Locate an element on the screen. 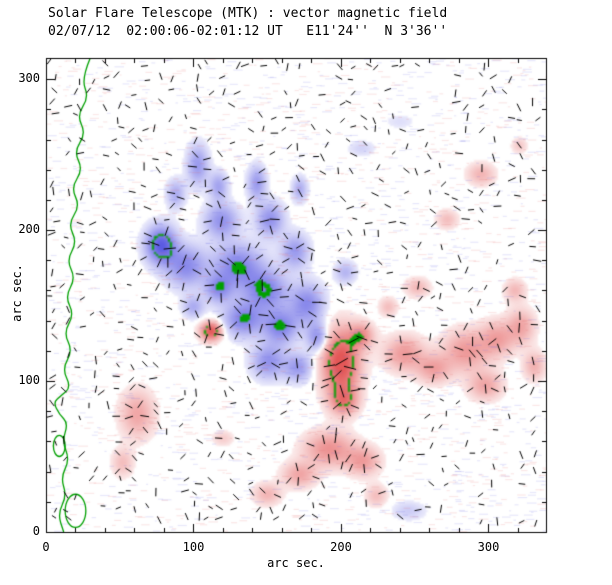  x-tick-label: 100 is located at coordinates (193, 547).